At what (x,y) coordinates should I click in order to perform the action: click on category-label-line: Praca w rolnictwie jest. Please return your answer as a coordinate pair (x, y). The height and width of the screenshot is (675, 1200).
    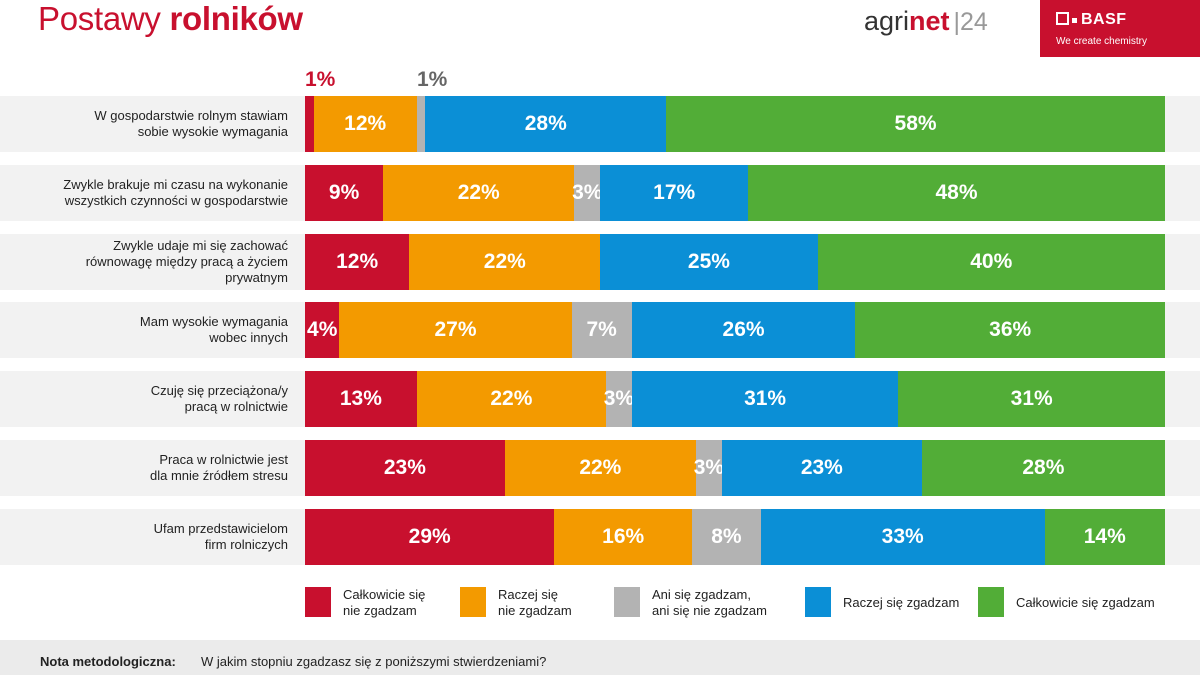
    Looking at the image, I should click on (223, 459).